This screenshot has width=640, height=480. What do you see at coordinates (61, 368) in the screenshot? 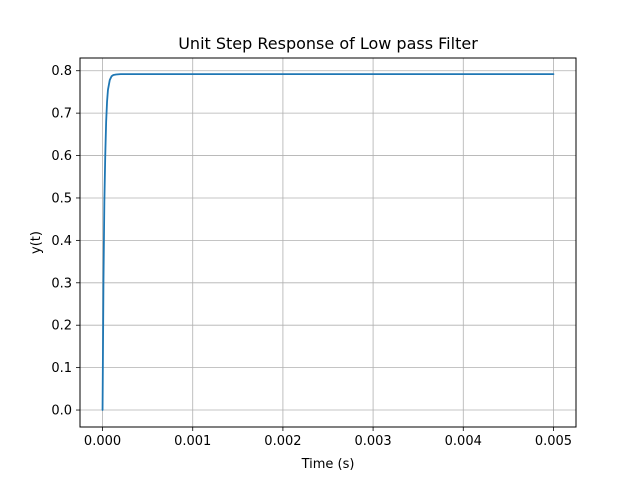
I see `y-tick-label: 0.1` at bounding box center [61, 368].